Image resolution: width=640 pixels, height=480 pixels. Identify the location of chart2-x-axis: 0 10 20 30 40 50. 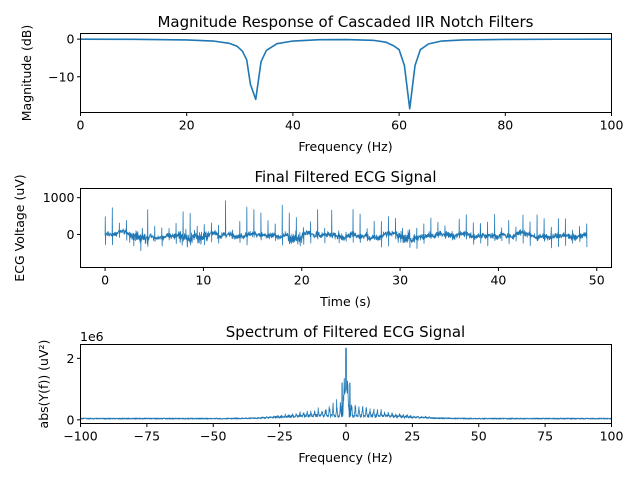
(353, 277).